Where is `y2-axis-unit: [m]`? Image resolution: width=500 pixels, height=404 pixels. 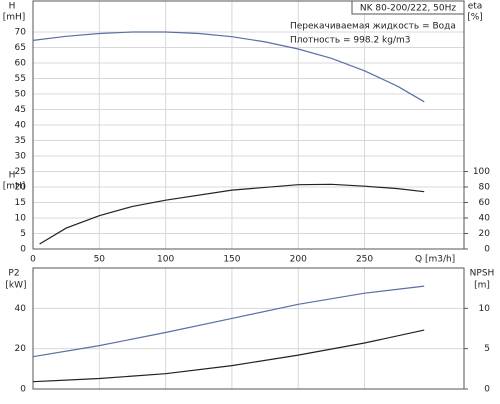 y2-axis-unit: [m] is located at coordinates (482, 286).